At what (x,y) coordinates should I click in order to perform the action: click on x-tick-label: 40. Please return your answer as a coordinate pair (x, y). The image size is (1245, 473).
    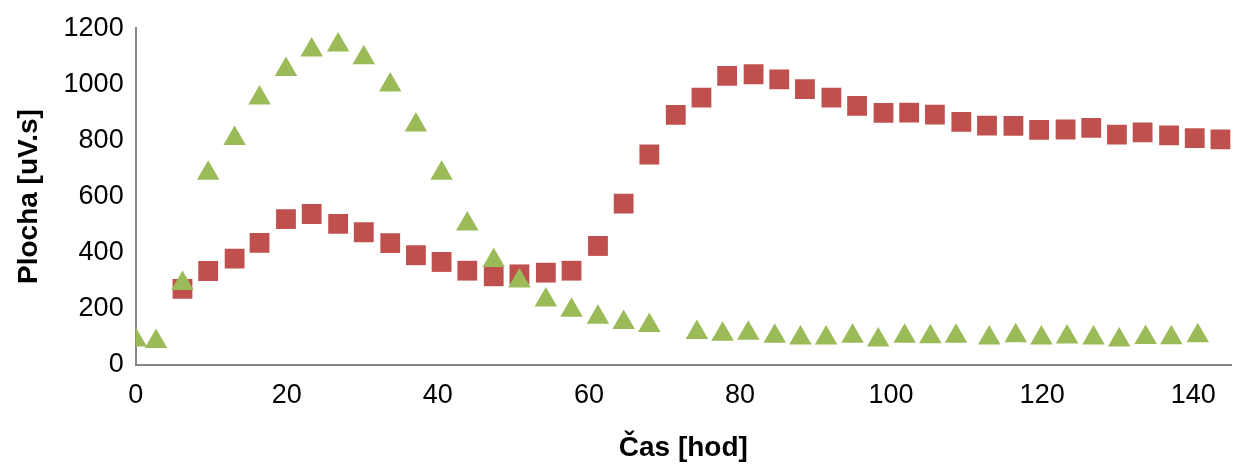
    Looking at the image, I should click on (437, 393).